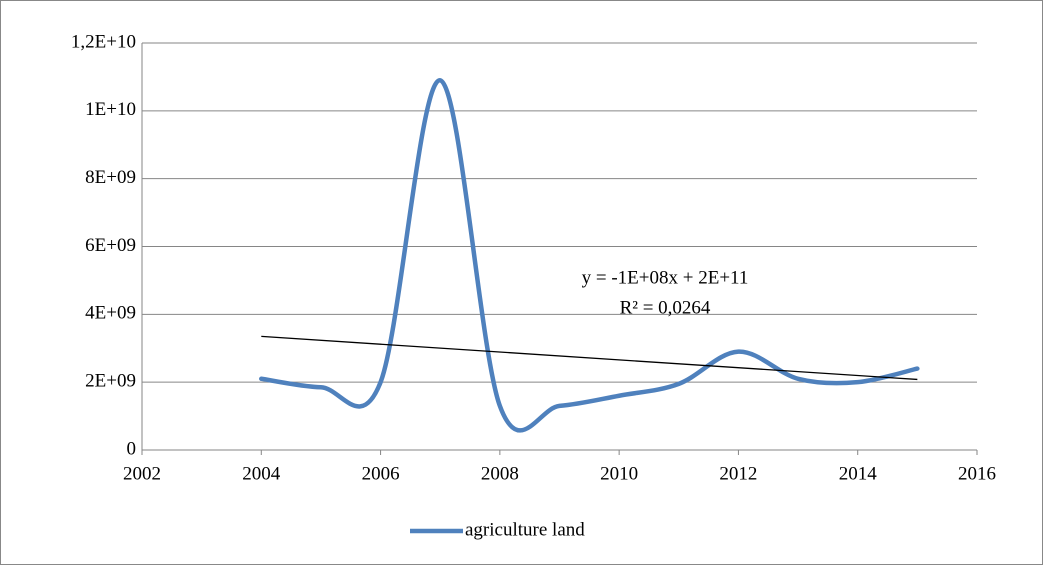 The image size is (1043, 565). What do you see at coordinates (142, 473) in the screenshot?
I see `x-tick-label: 2002` at bounding box center [142, 473].